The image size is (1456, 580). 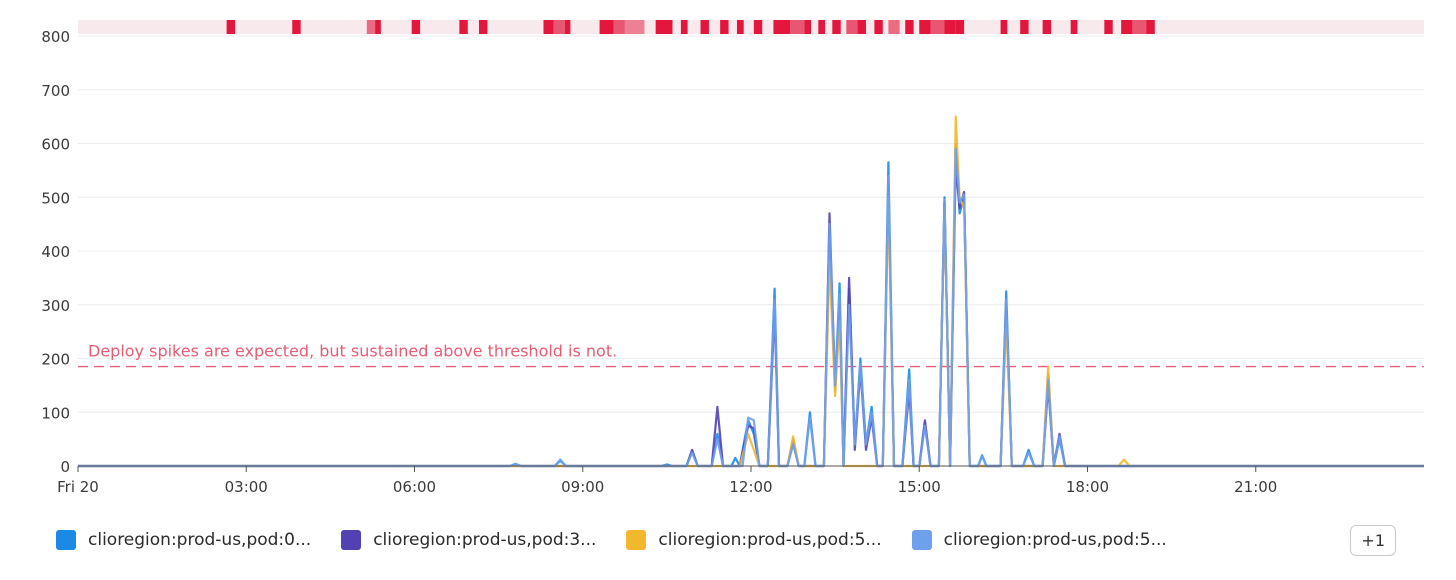 I want to click on y-tick-label: 0, so click(x=65, y=467).